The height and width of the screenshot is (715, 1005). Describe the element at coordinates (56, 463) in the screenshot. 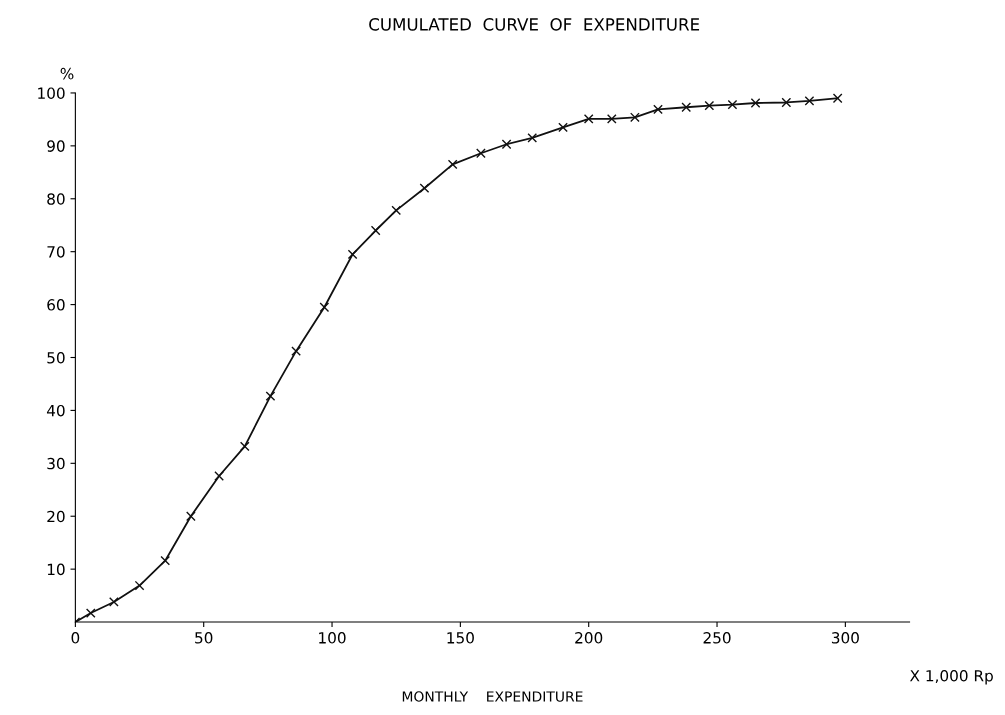

I see `y-tick-label: 30` at that location.